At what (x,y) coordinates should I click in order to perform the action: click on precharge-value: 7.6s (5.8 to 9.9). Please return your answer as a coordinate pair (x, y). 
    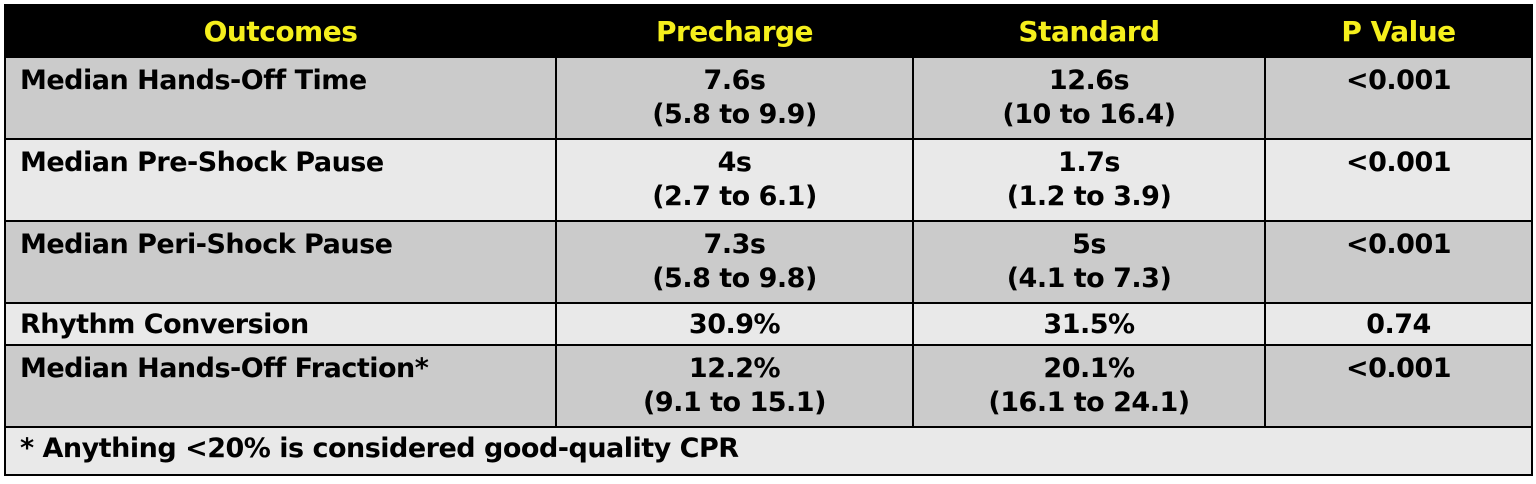
    Looking at the image, I should click on (734, 98).